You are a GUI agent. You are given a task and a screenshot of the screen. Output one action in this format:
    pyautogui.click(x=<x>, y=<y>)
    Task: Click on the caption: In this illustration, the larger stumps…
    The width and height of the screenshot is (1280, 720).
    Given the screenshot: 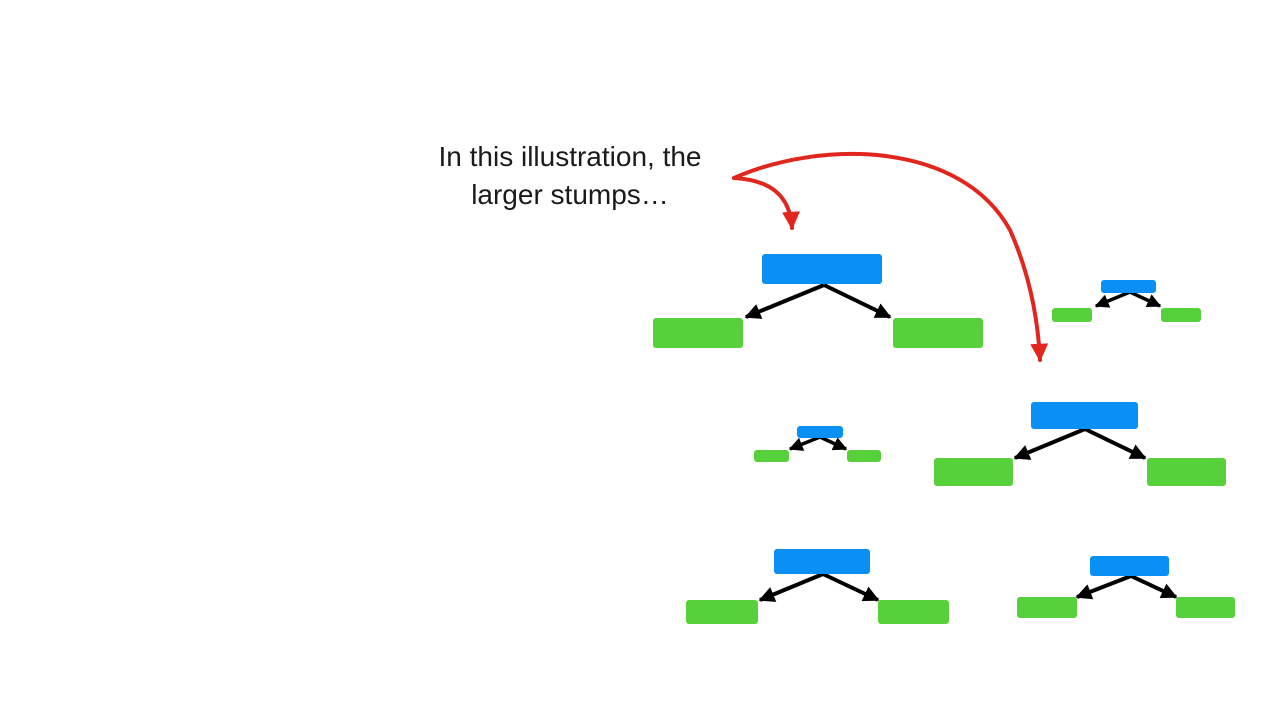 What is the action you would take?
    pyautogui.click(x=570, y=176)
    